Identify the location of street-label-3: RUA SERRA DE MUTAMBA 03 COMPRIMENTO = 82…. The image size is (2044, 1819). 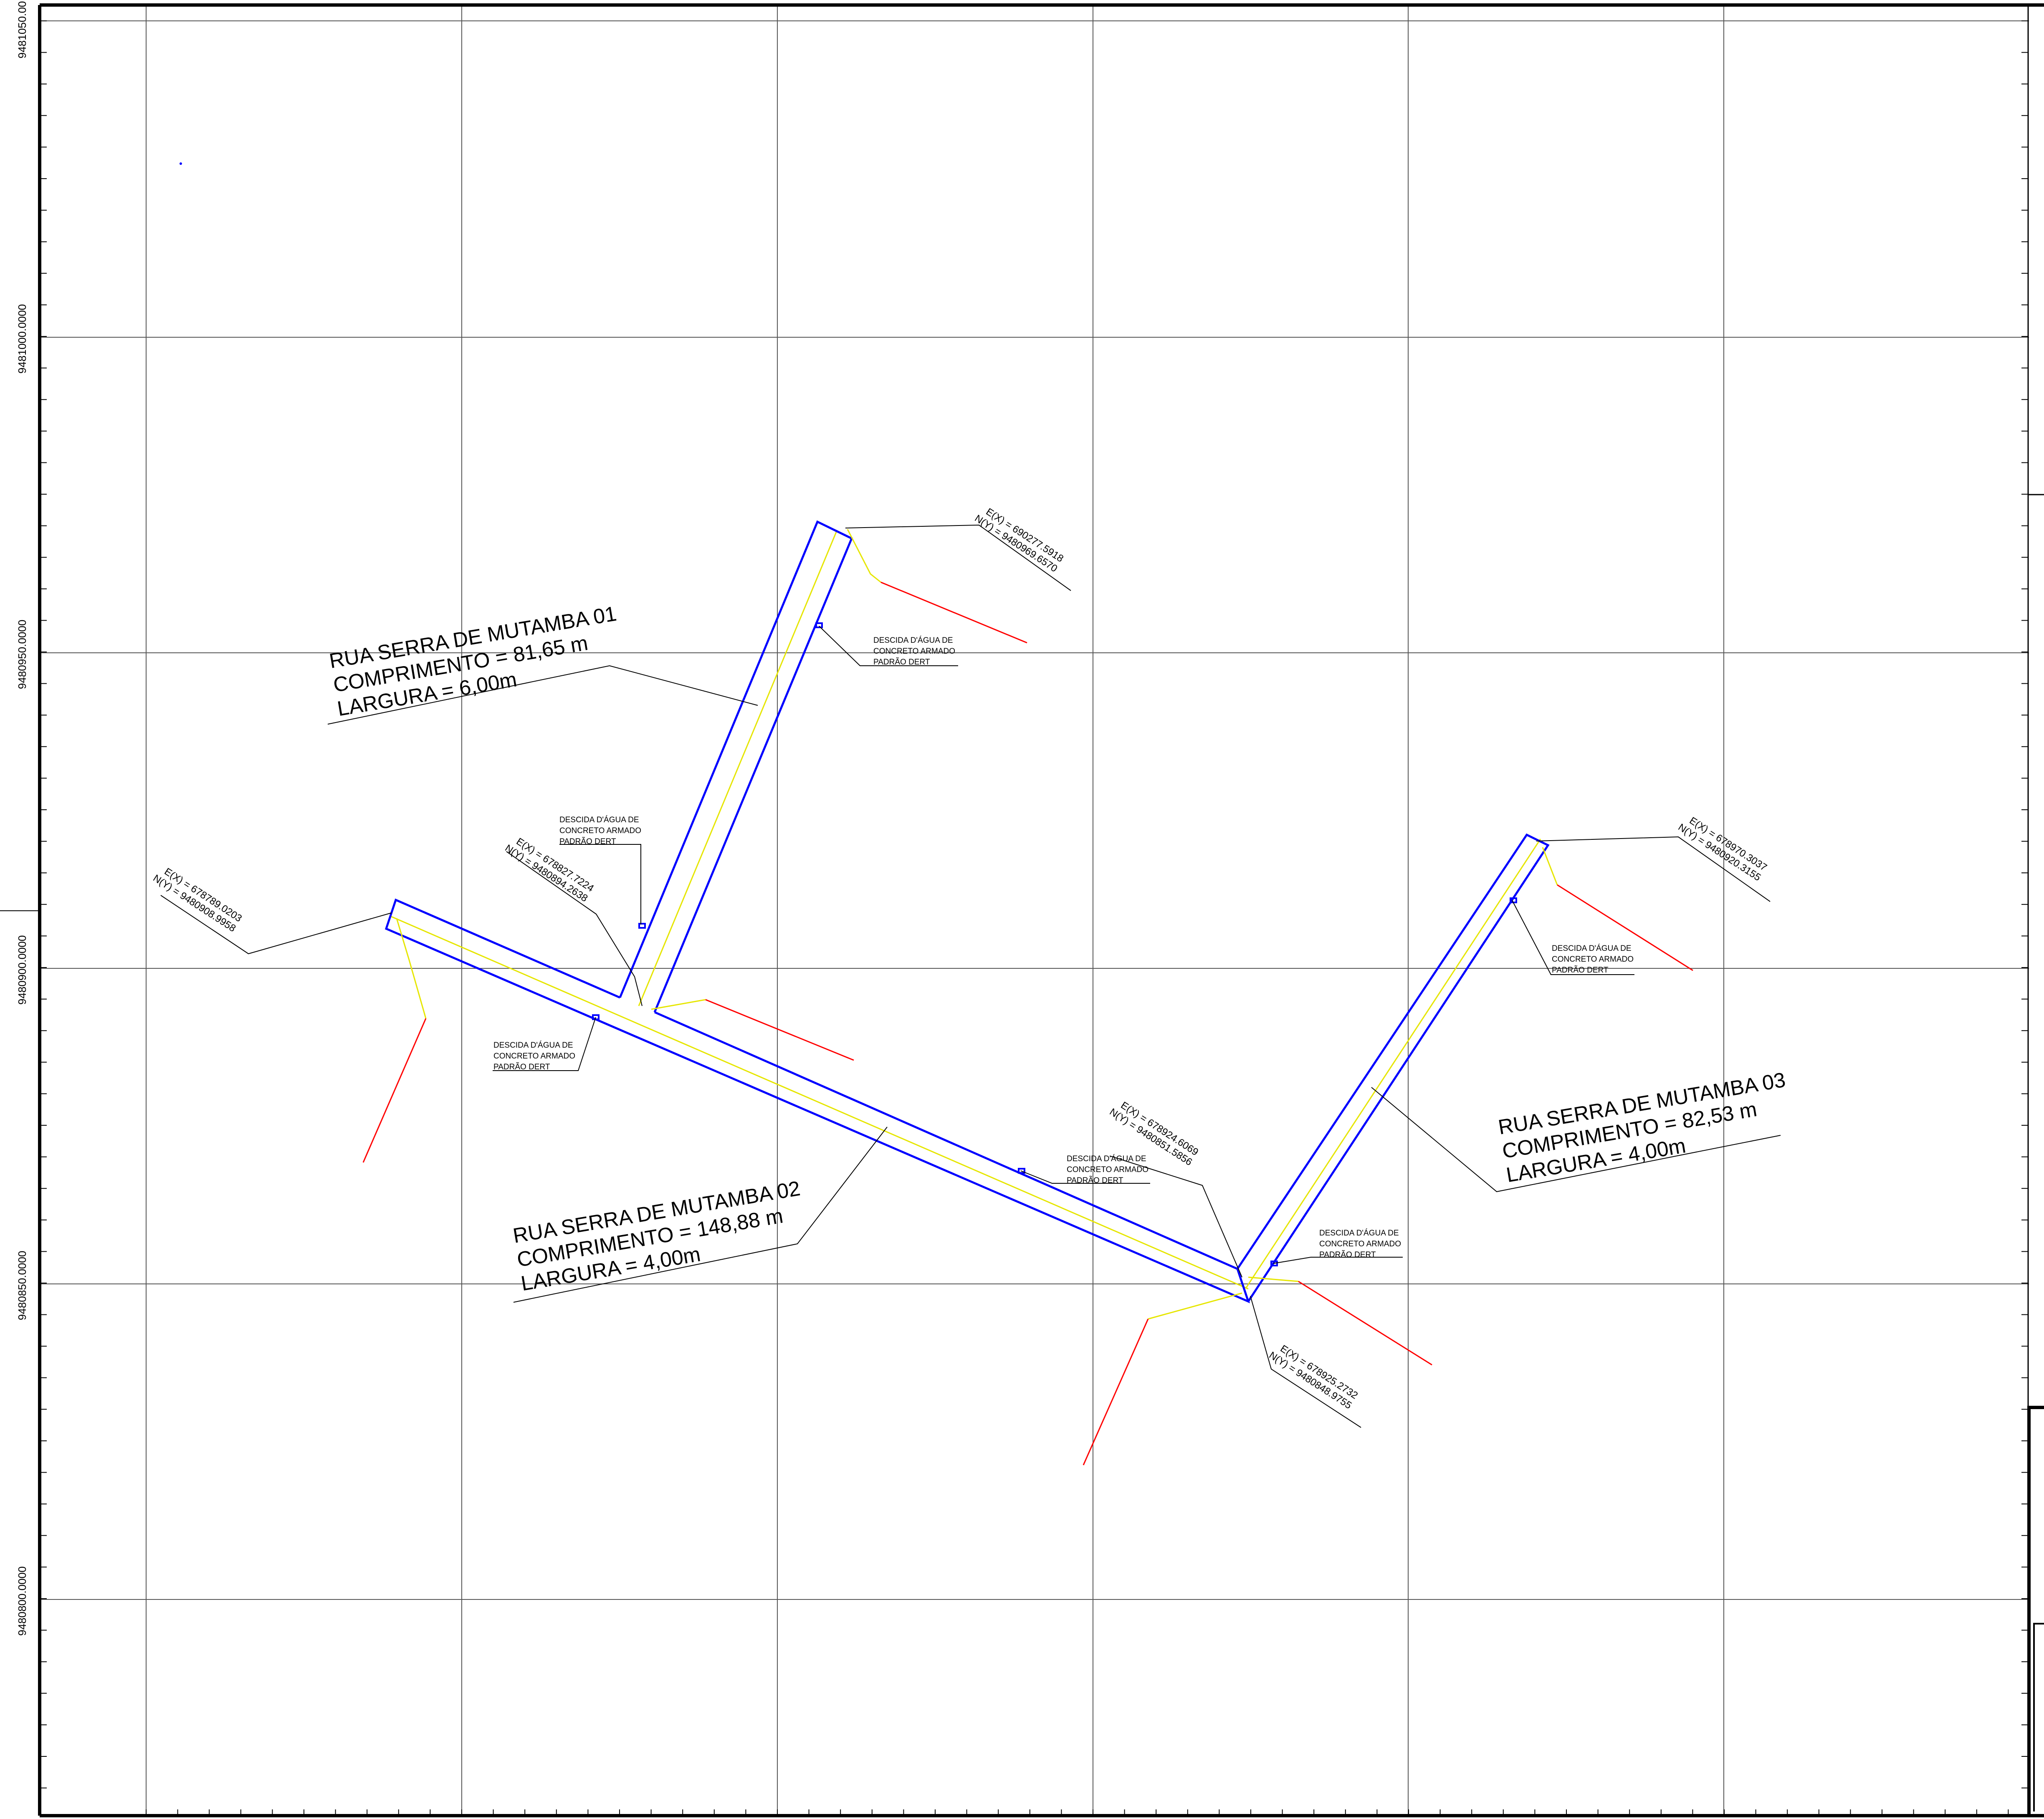
(1642, 1127).